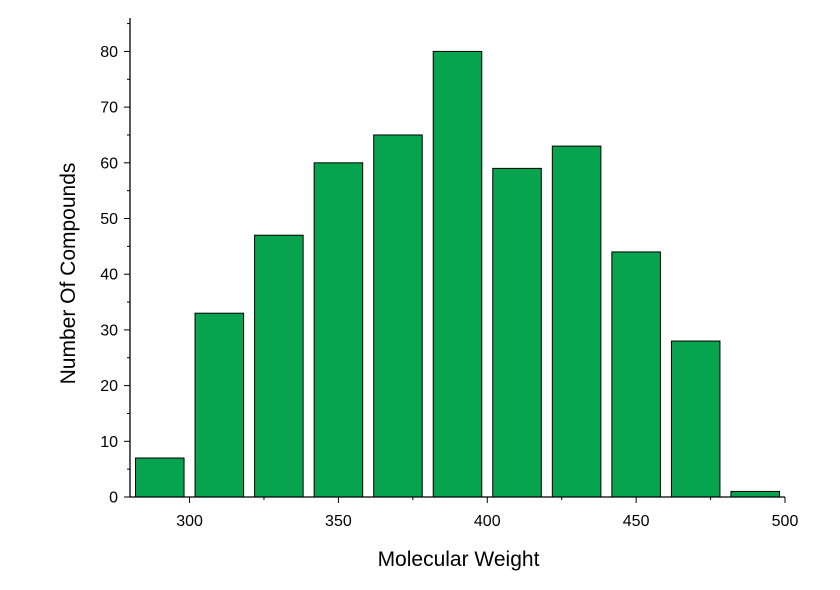 This screenshot has width=840, height=590. Describe the element at coordinates (68, 274) in the screenshot. I see `y-axis-title: Number Of Compounds` at that location.